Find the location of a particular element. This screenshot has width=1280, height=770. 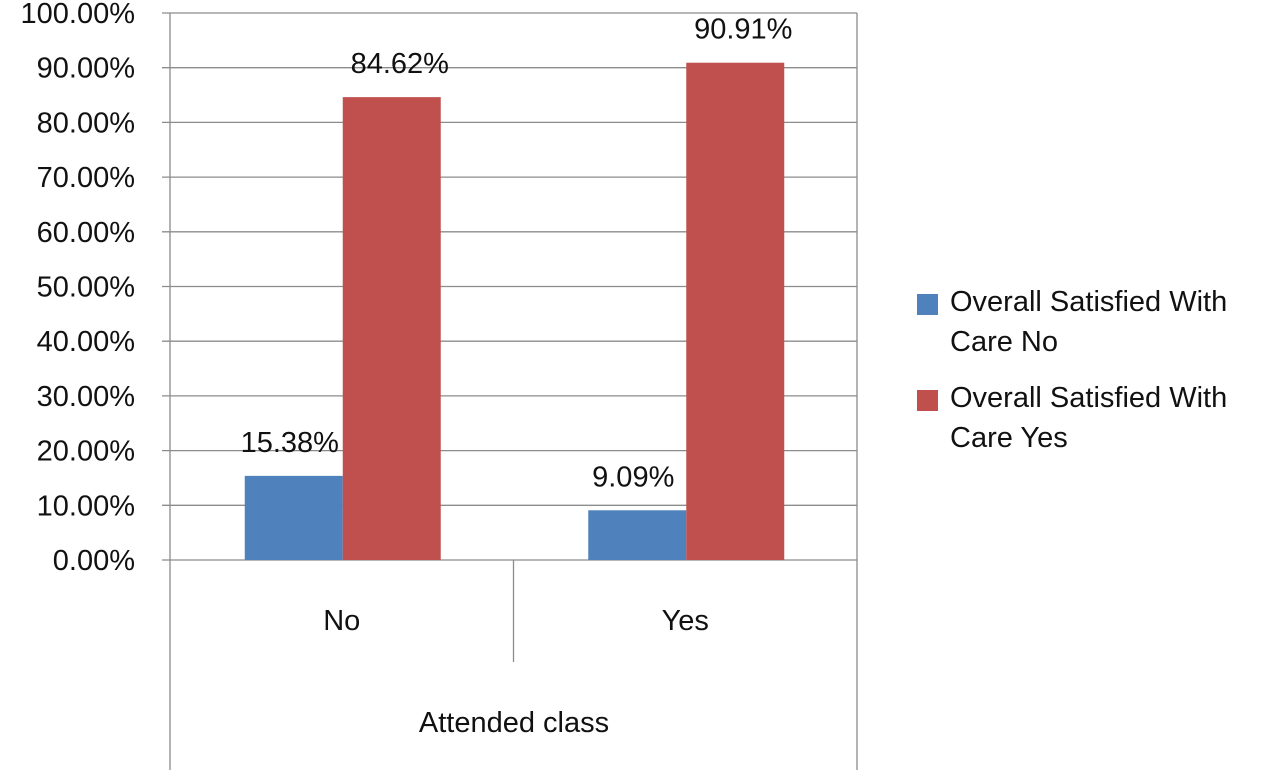

data-label: 9.09% is located at coordinates (633, 477).